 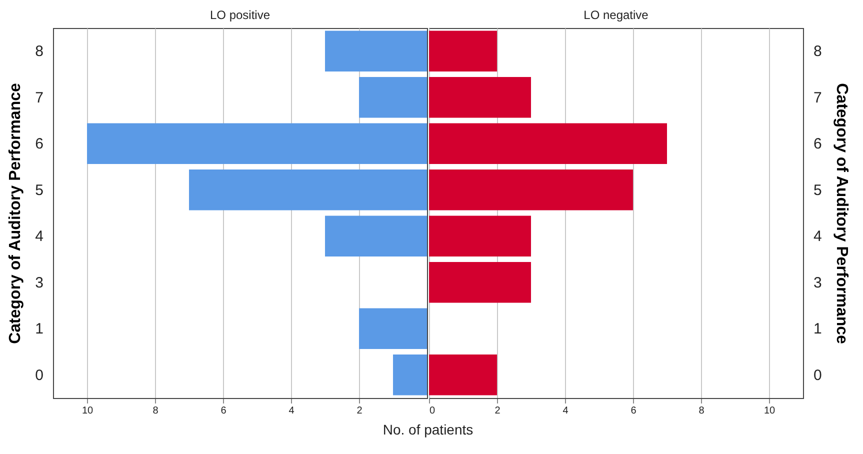 What do you see at coordinates (433, 411) in the screenshot?
I see `x-tick-label: 0` at bounding box center [433, 411].